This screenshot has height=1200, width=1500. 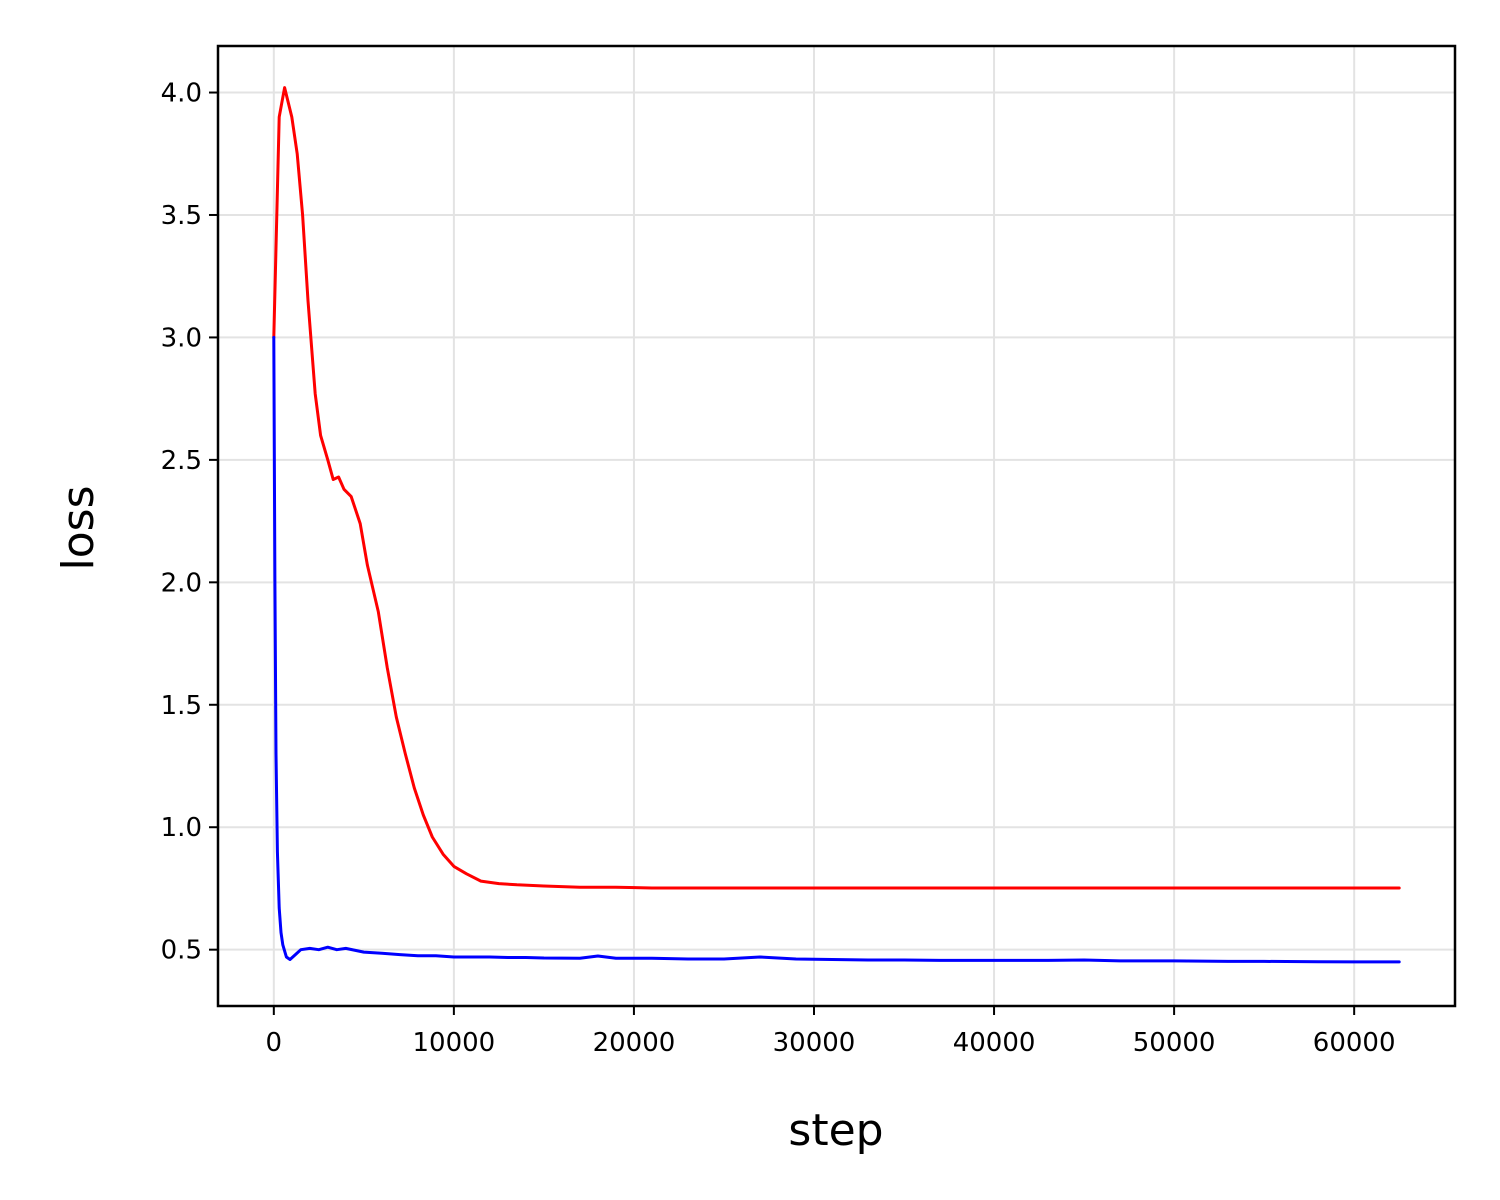 What do you see at coordinates (181, 828) in the screenshot?
I see `y-tick-label: 1.0` at bounding box center [181, 828].